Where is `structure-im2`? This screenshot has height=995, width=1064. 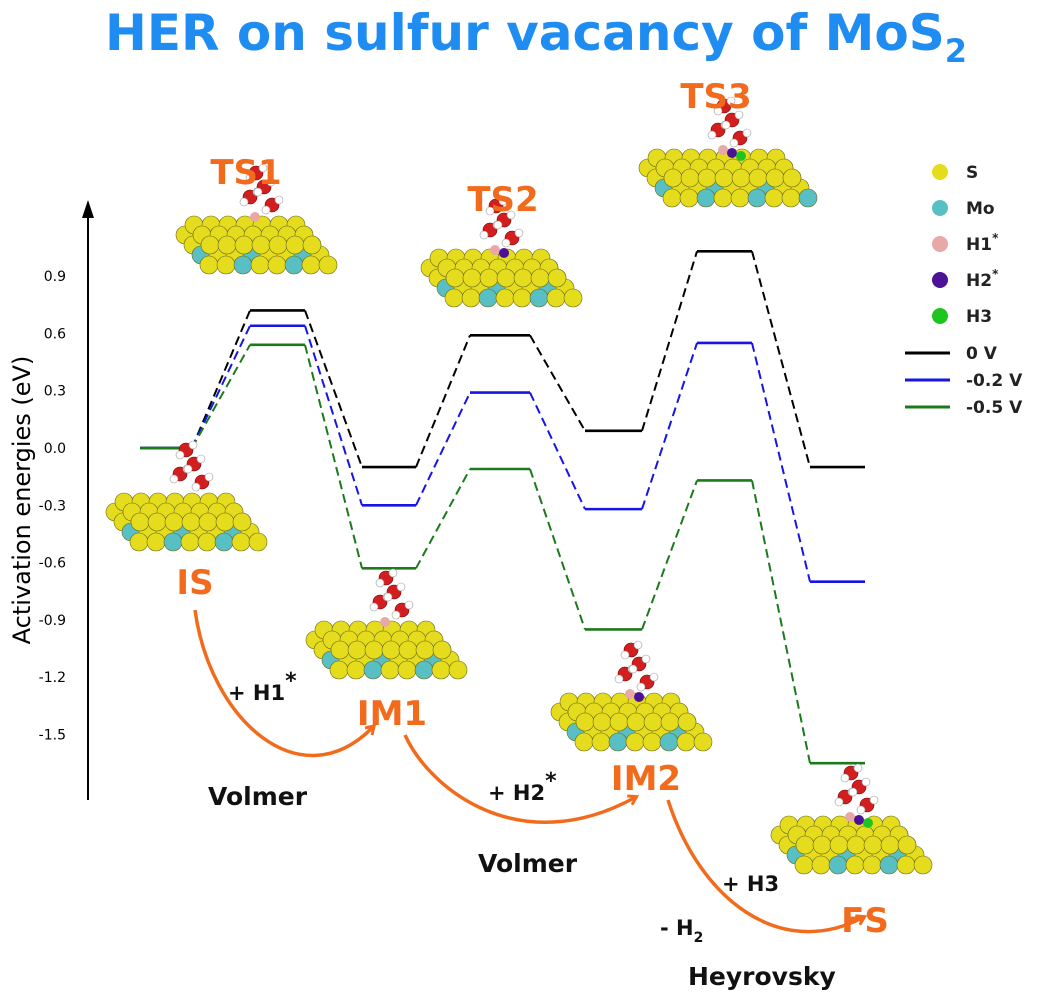 structure-im2 is located at coordinates (631, 696).